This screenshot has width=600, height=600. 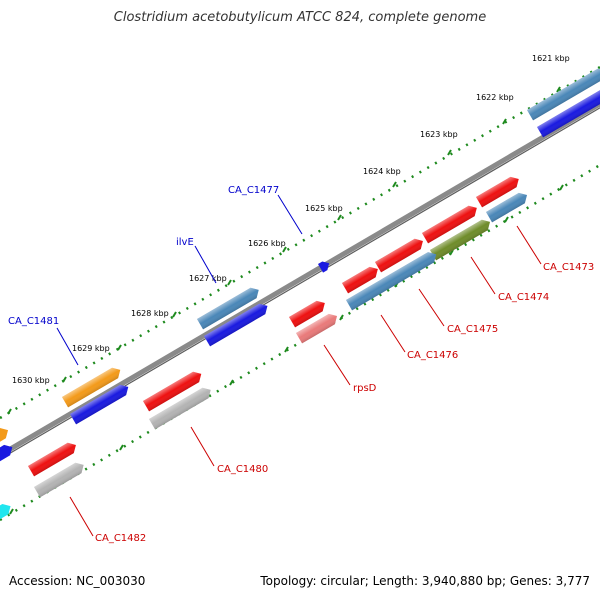 I want to click on accession-text: Accession: NC_003030, so click(x=77, y=581).